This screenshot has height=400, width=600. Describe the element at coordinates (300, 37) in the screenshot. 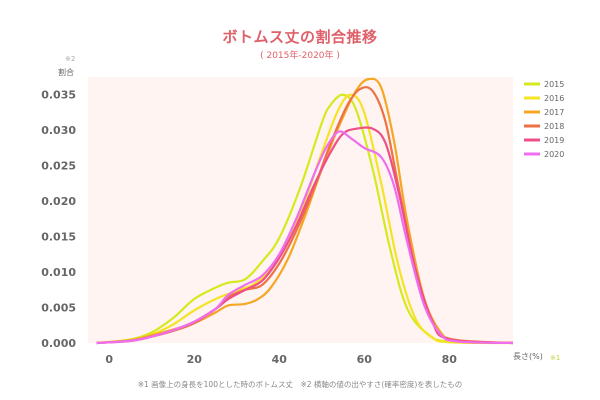

I see `chart-title: ボトムス丈の割合推移` at that location.